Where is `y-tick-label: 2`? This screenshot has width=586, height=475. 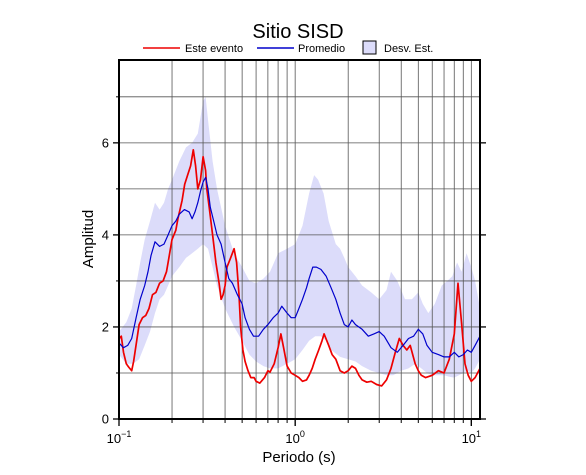
y-tick-label: 2 is located at coordinates (105, 326).